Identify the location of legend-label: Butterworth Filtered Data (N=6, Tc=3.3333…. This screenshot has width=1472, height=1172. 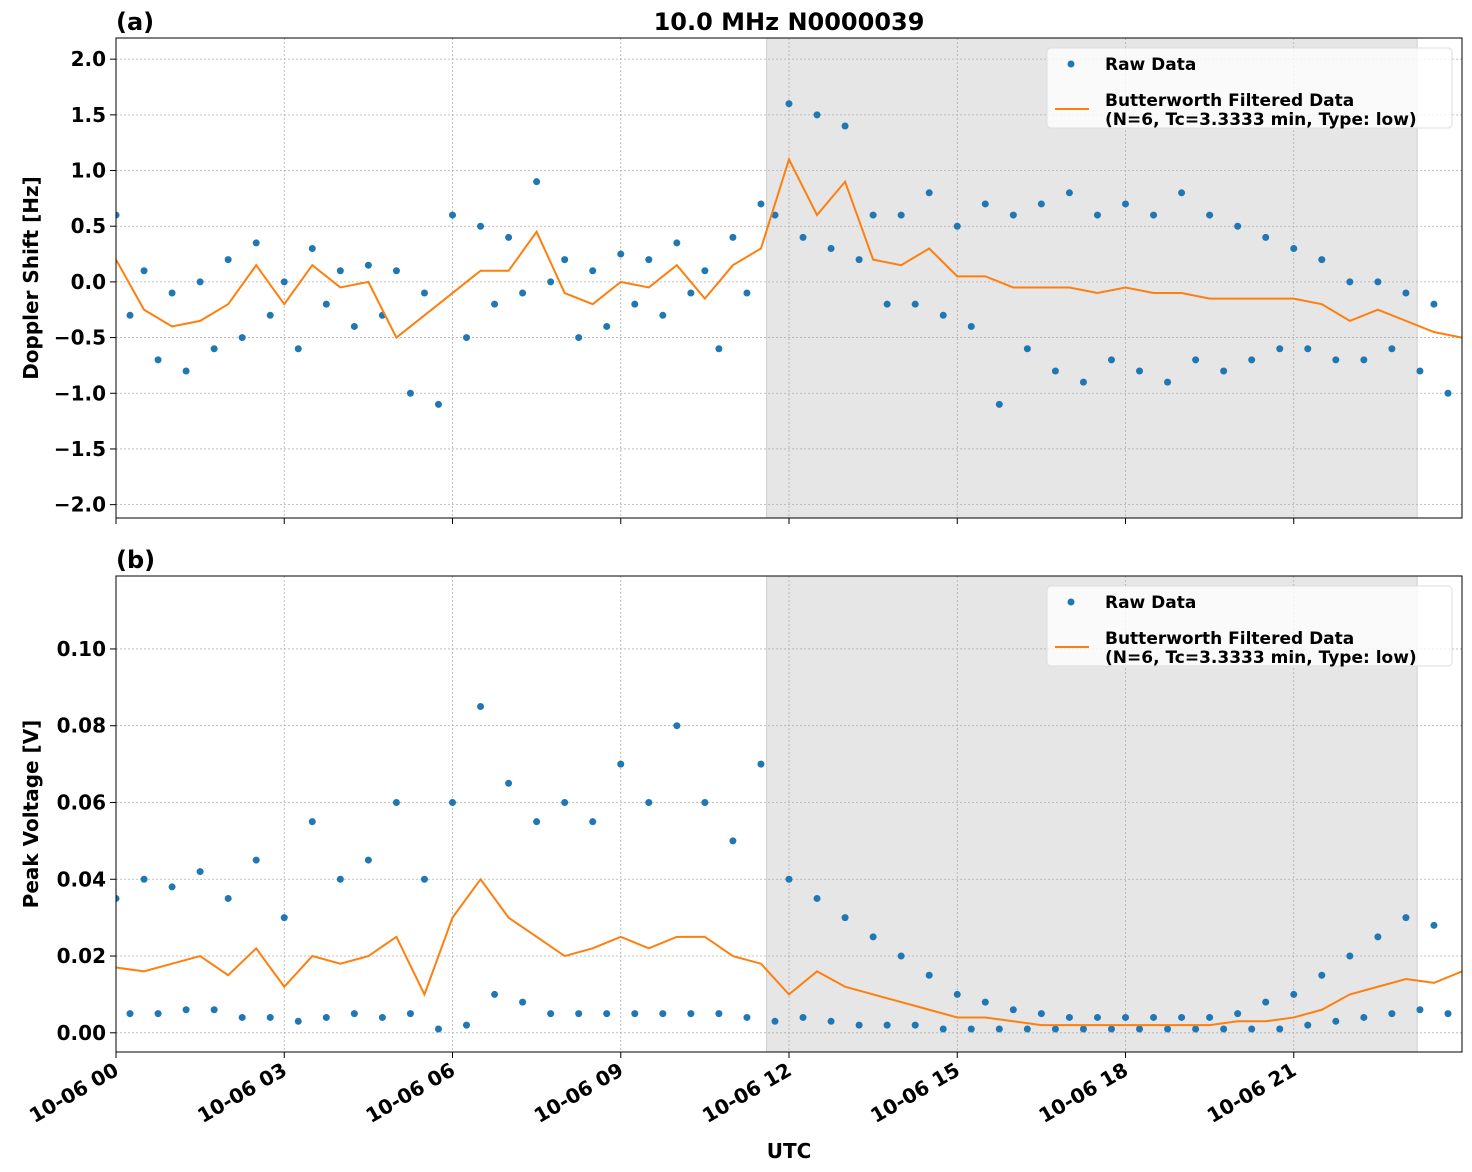
(1261, 110).